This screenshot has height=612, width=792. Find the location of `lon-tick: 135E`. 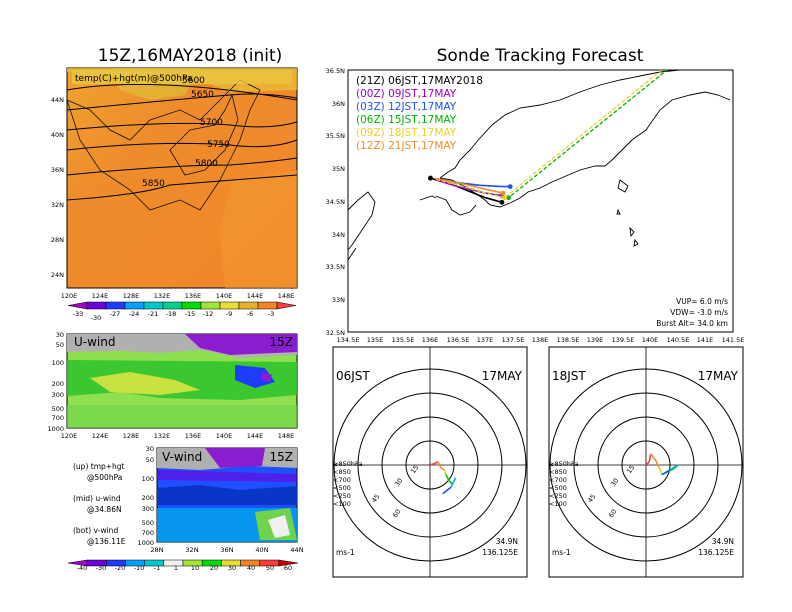

lon-tick: 135E is located at coordinates (375, 340).